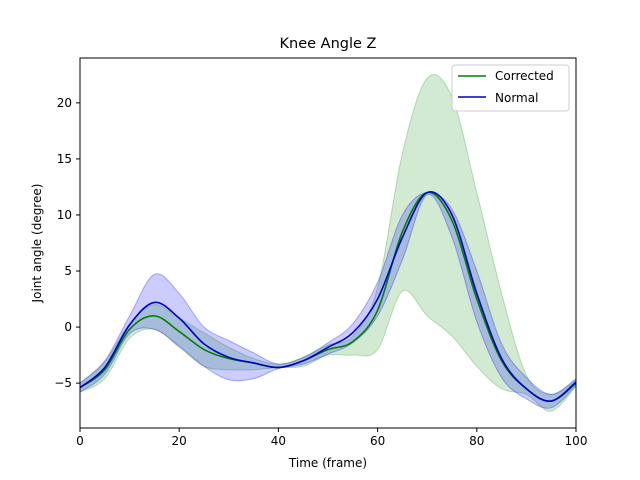 Image resolution: width=640 pixels, height=480 pixels. Describe the element at coordinates (63, 383) in the screenshot. I see `y-tick-label: −5` at that location.